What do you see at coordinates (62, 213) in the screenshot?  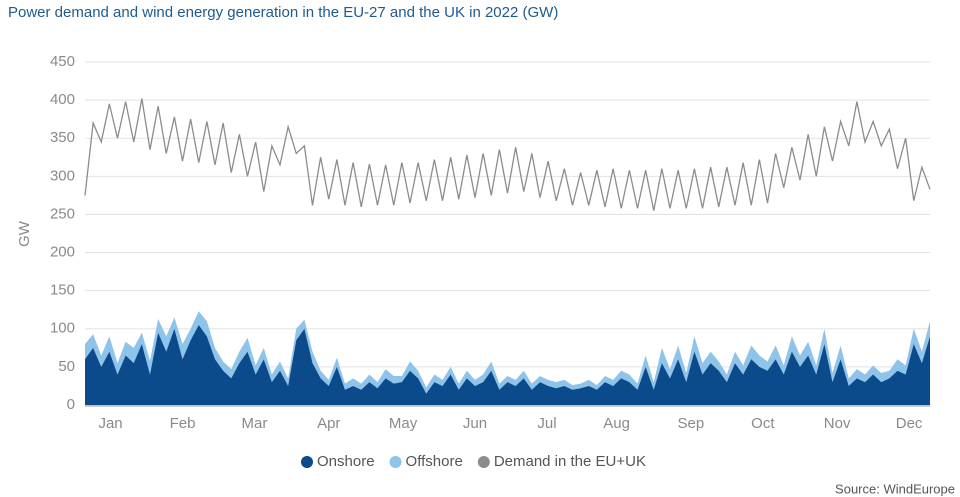 I see `y-tick-label: 250` at bounding box center [62, 213].